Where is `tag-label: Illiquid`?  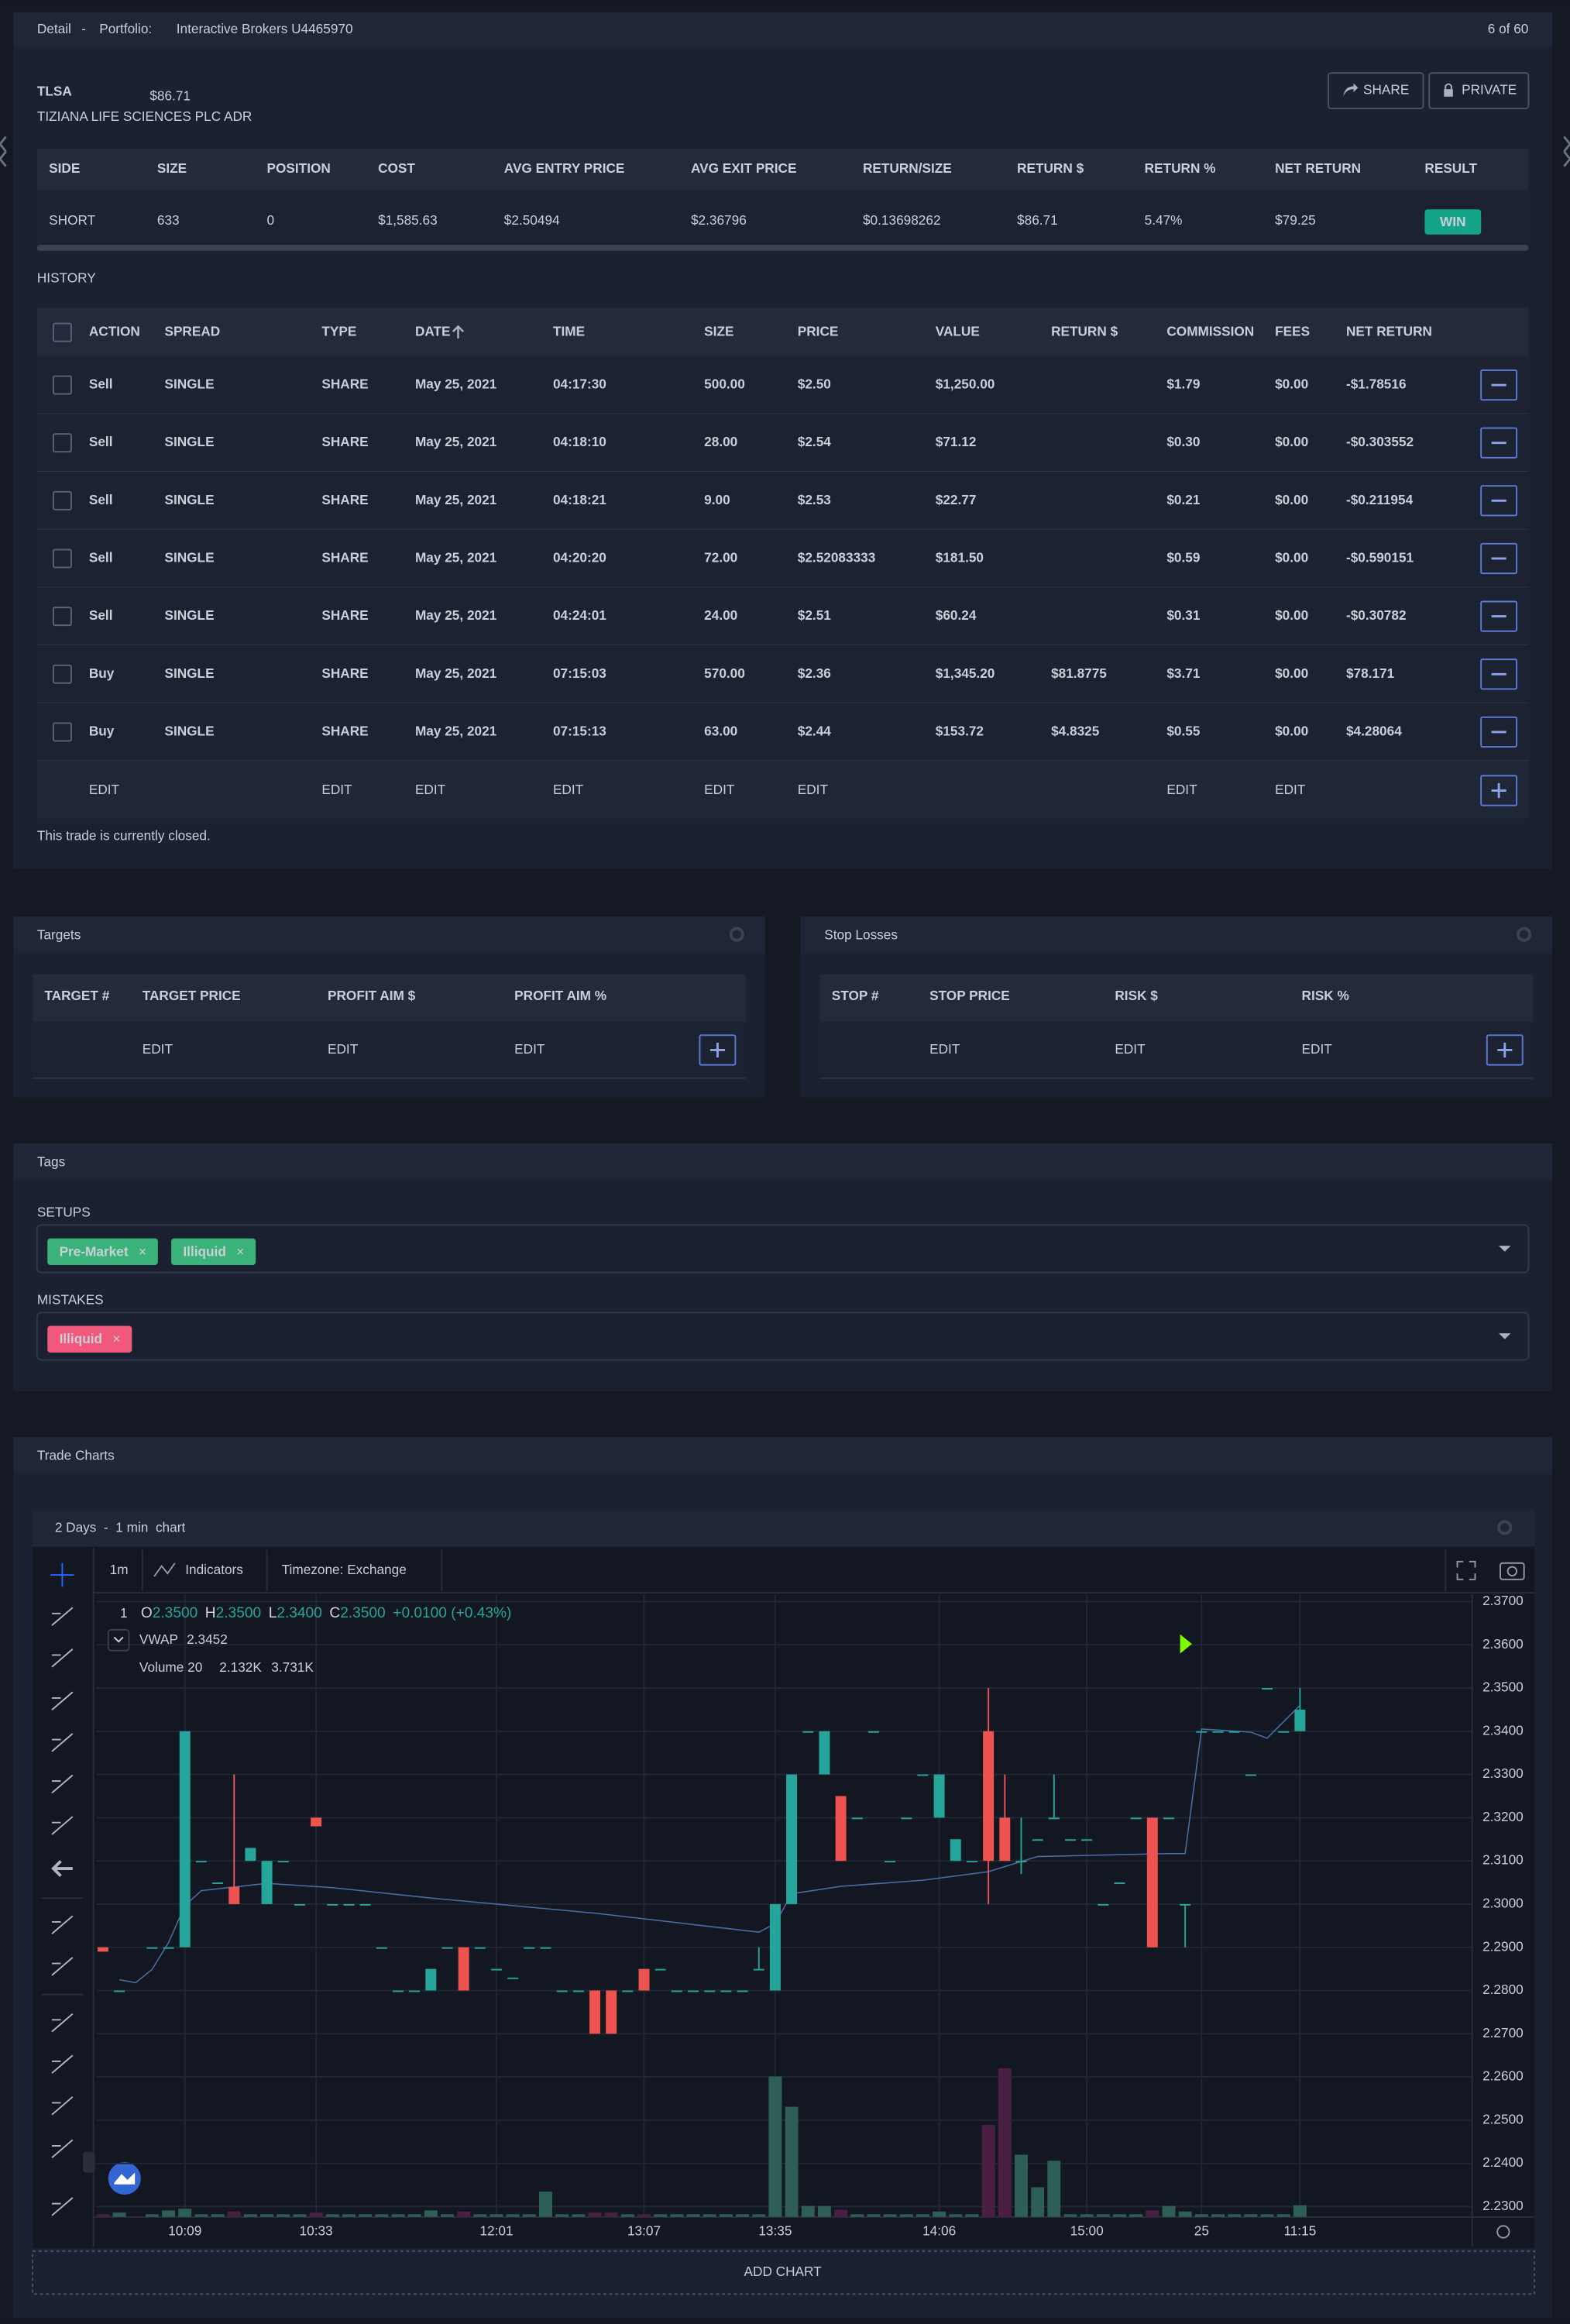
tag-label: Illiquid is located at coordinates (204, 1251).